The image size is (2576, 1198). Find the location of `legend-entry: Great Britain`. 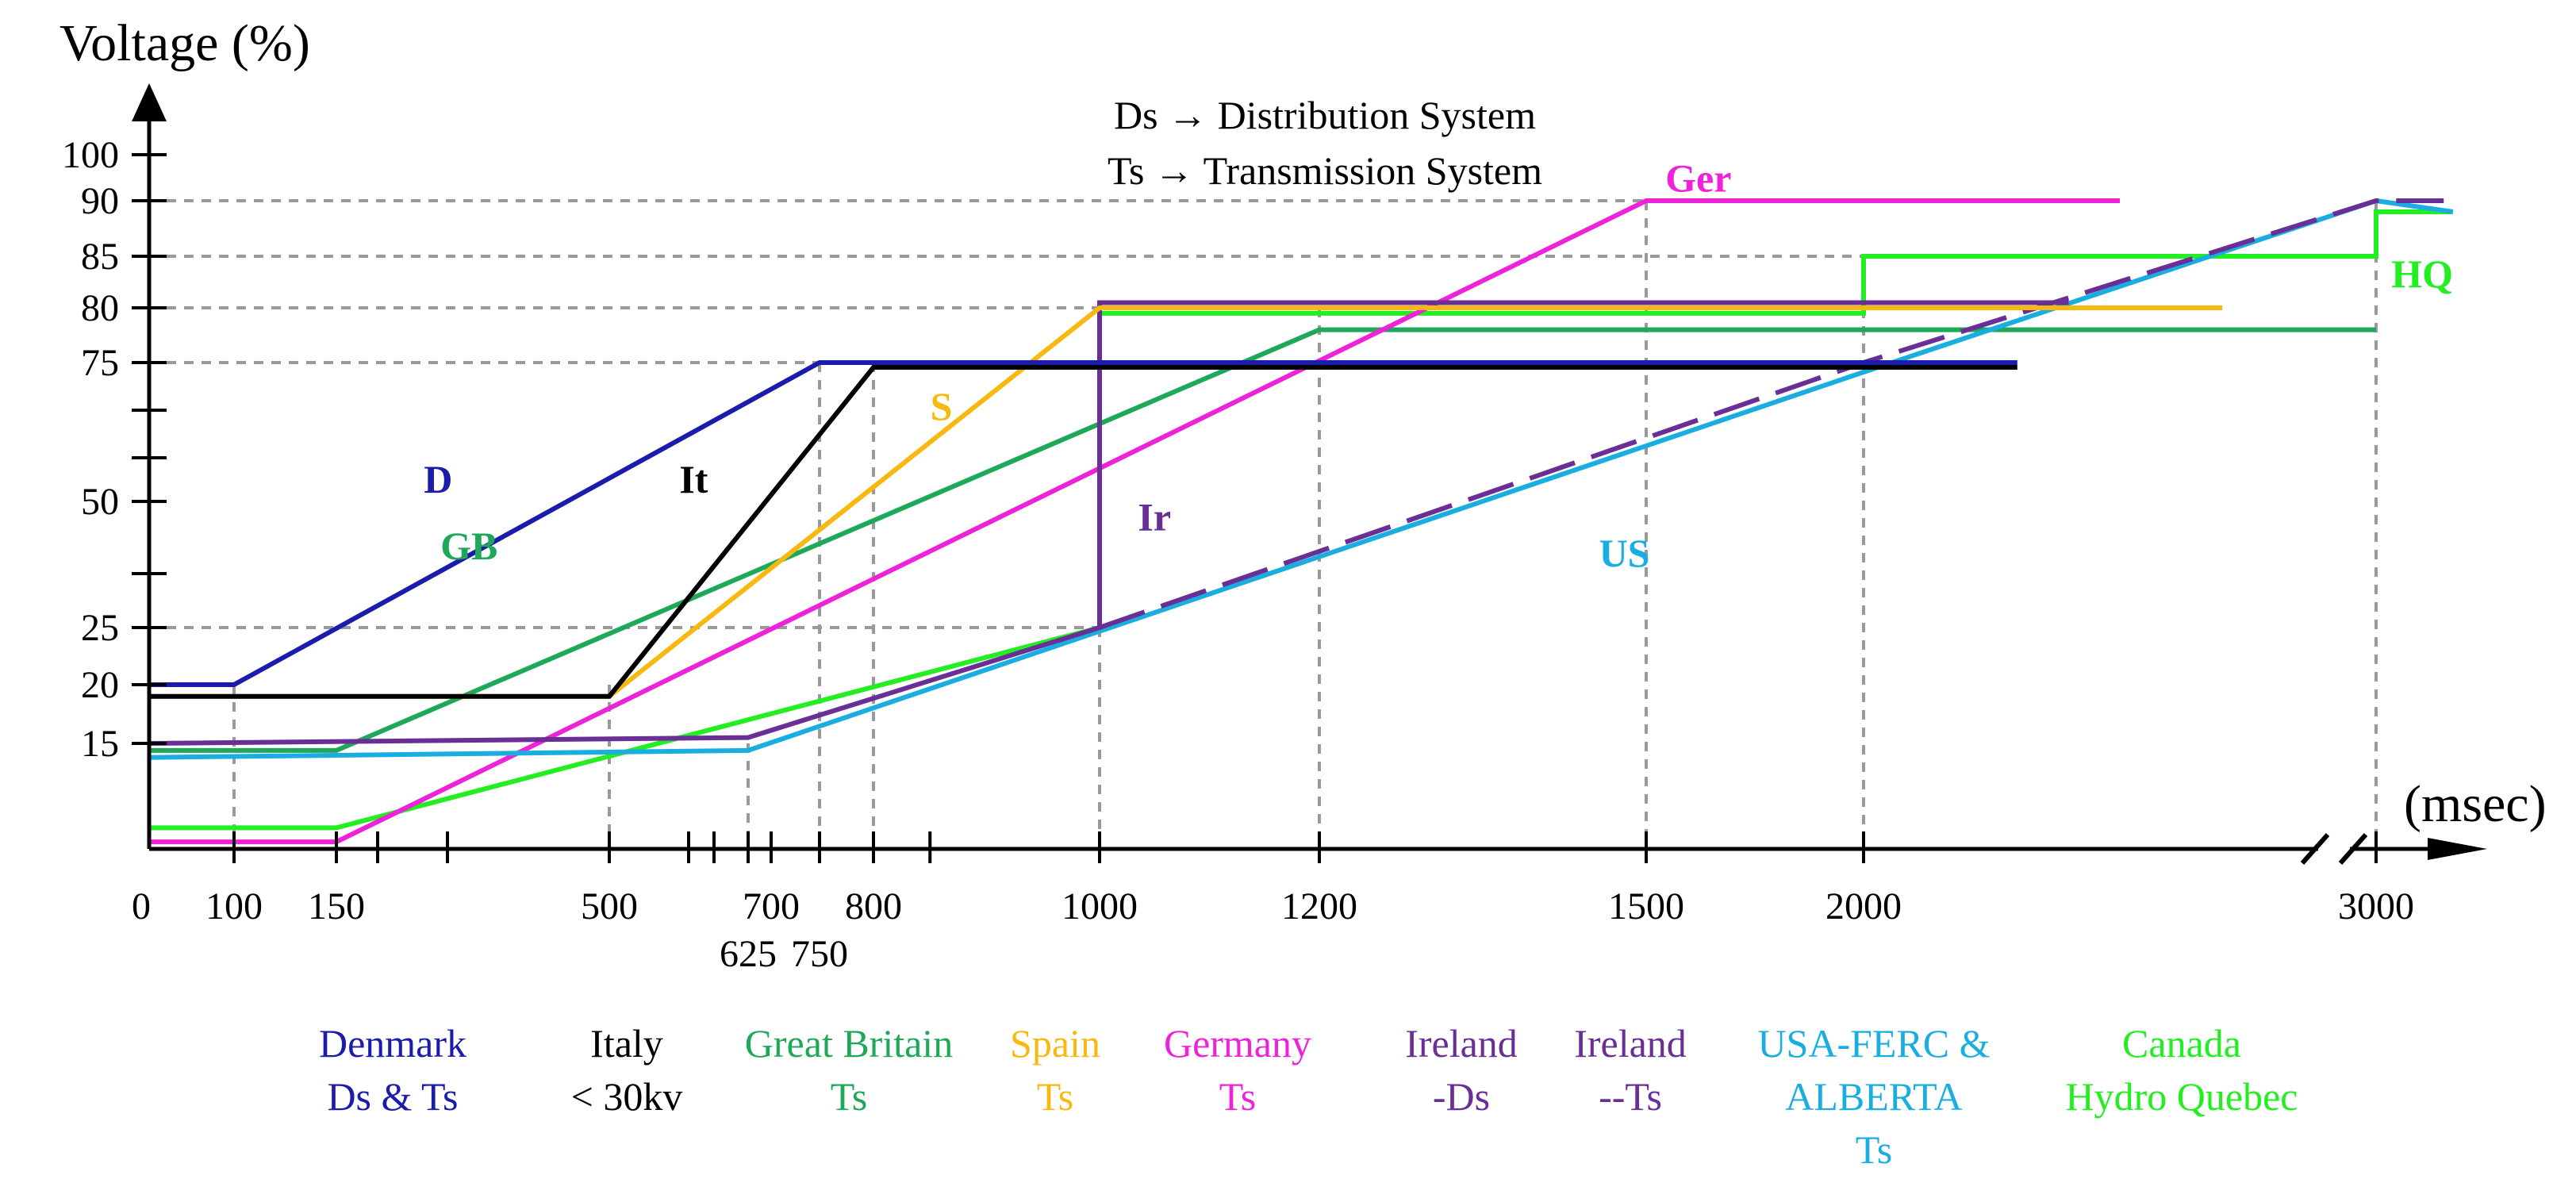

legend-entry: Great Britain is located at coordinates (849, 1043).